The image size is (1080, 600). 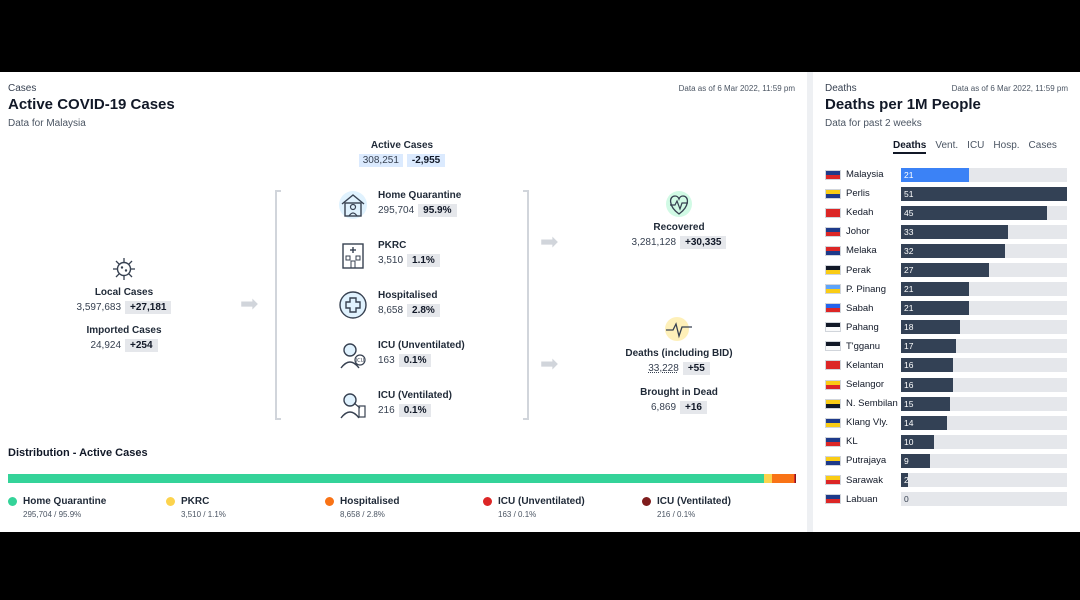 What do you see at coordinates (947, 250) in the screenshot?
I see `state-row: Melaka 32` at bounding box center [947, 250].